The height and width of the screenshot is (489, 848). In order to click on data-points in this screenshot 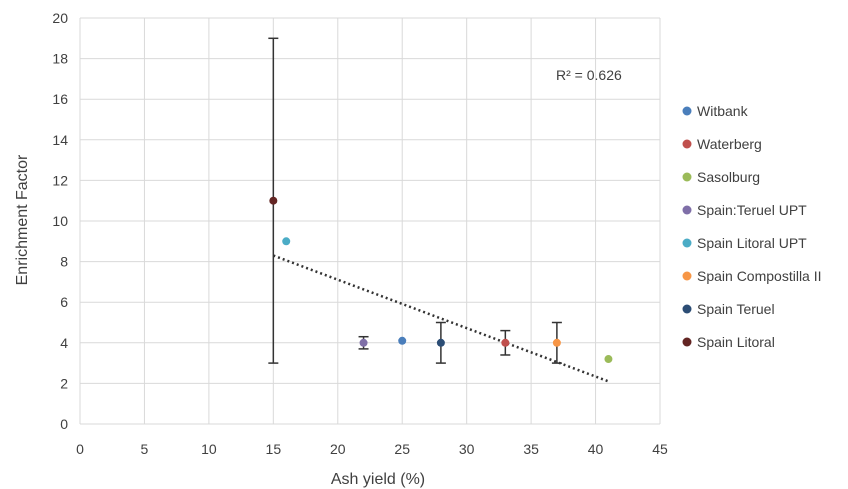, I will do `click(441, 280)`.